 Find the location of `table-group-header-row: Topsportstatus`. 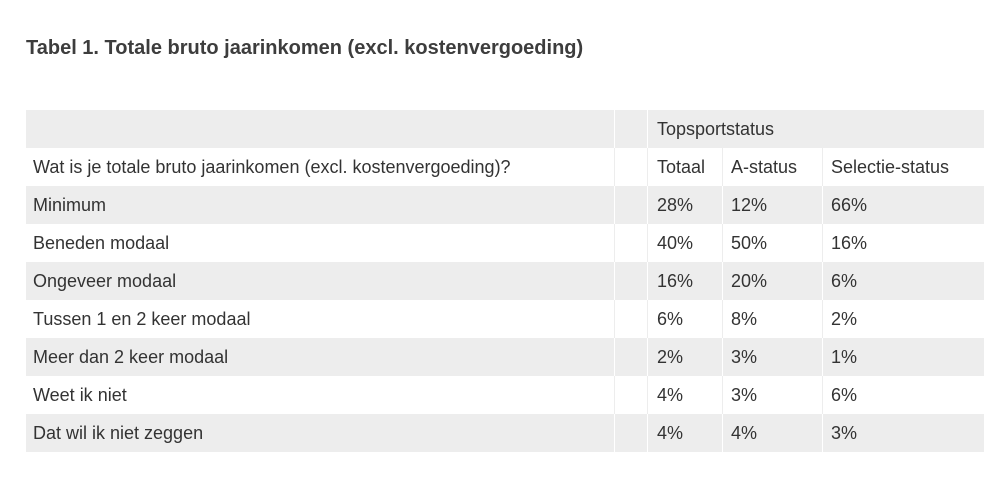

table-group-header-row: Topsportstatus is located at coordinates (505, 129).